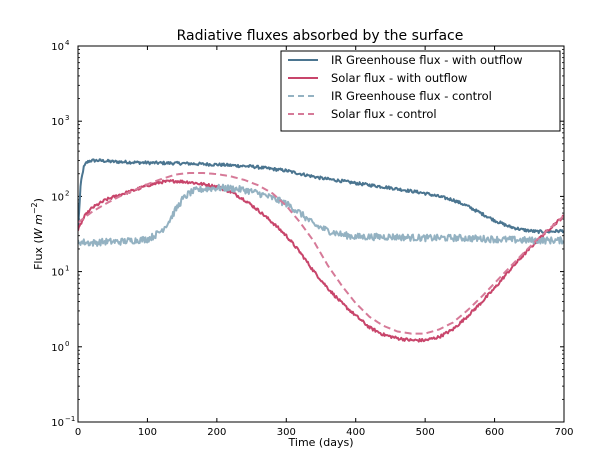 This screenshot has height=471, width=614. I want to click on legend-label: IR Greenhouse flux - with outflow, so click(427, 60).